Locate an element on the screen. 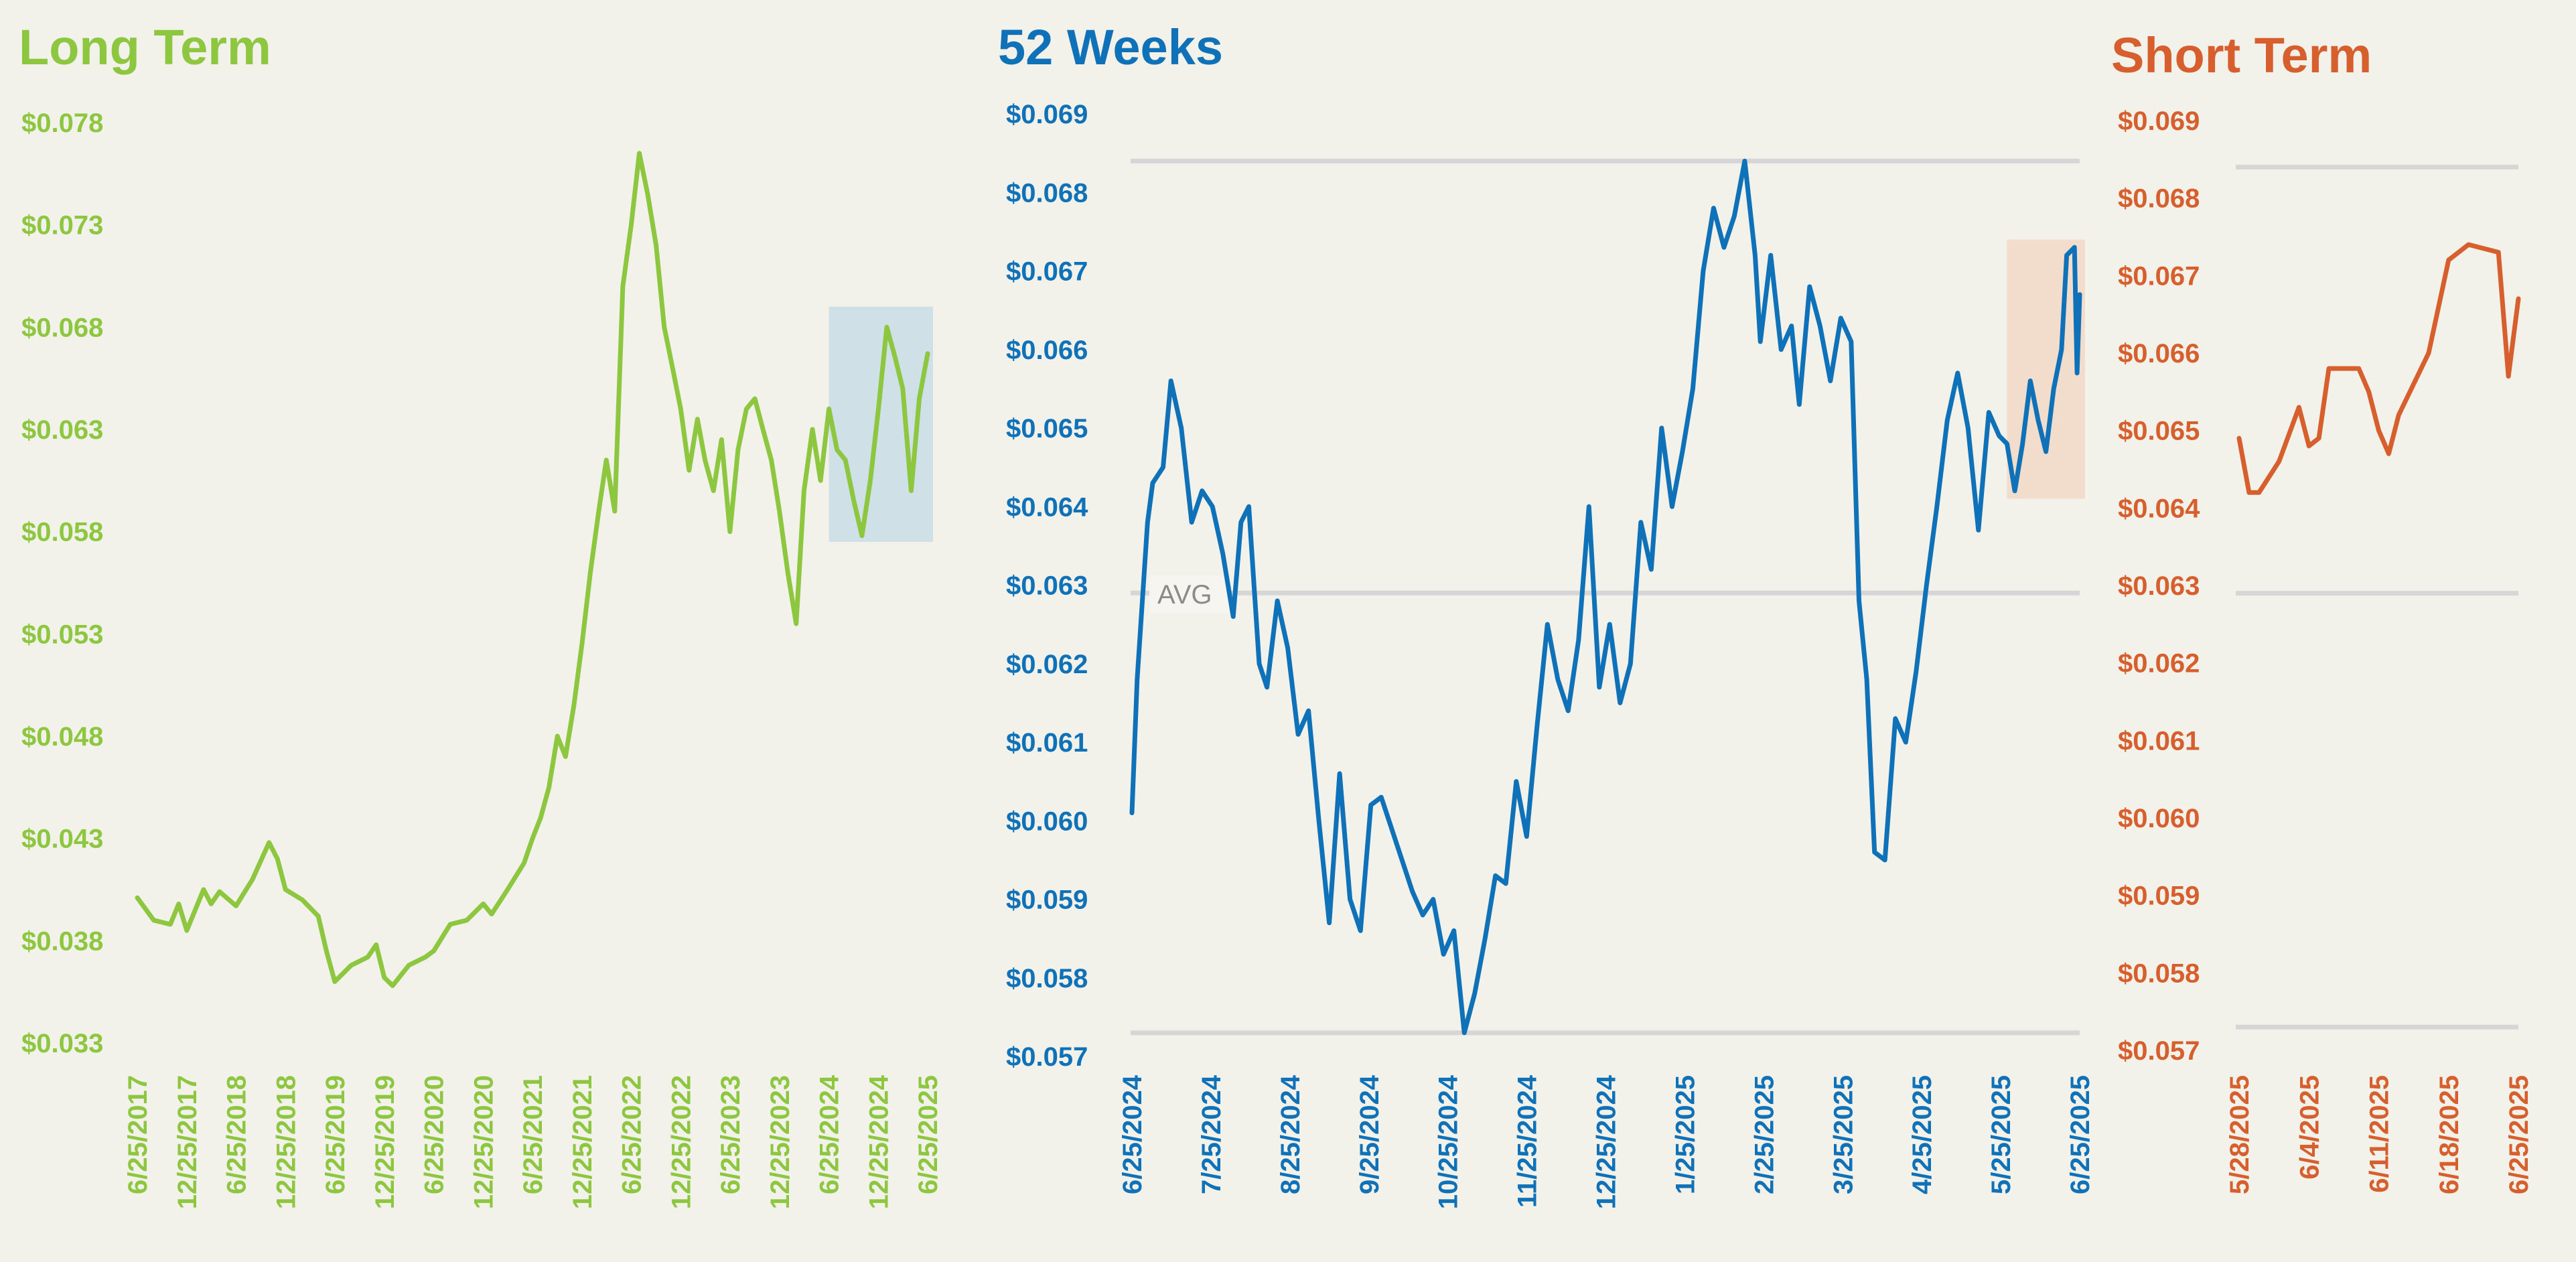  short_term-y-tick-label: $0.062 is located at coordinates (2159, 664).